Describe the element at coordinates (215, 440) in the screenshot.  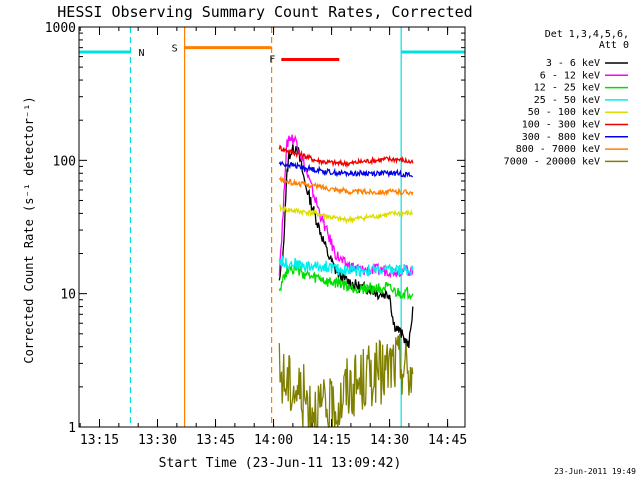
I see `x-tick-label: 13:45` at that location.